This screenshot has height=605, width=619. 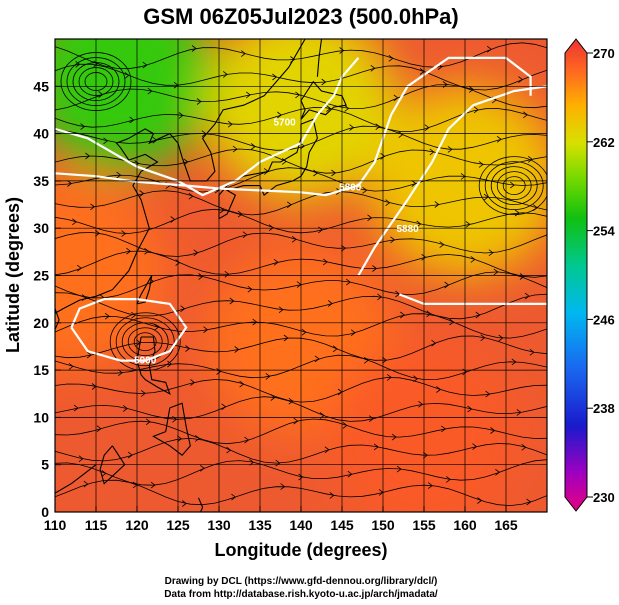 I want to click on colorbar-body, so click(x=576, y=275).